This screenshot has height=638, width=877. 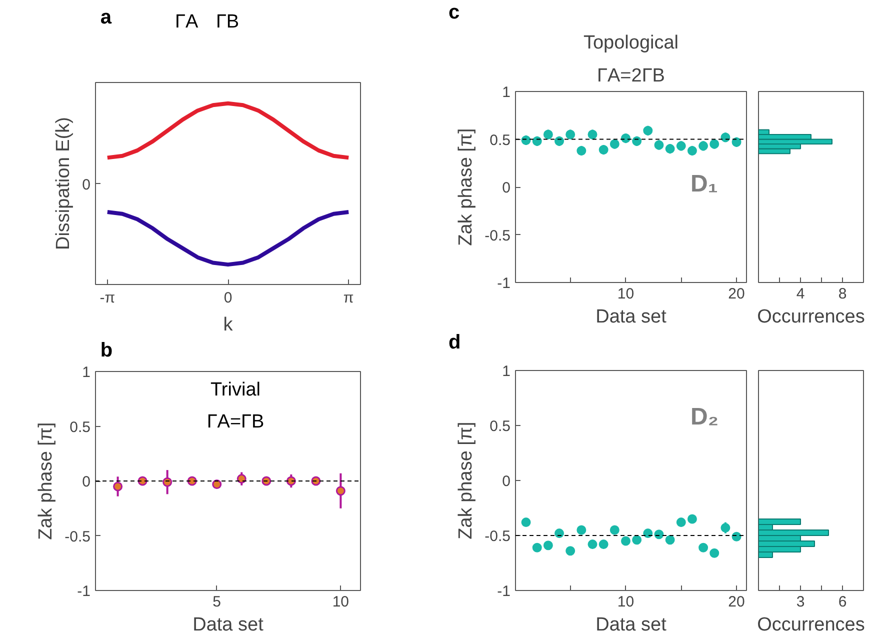 What do you see at coordinates (63, 183) in the screenshot?
I see `y-axis-title: Dissipation E(k)` at bounding box center [63, 183].